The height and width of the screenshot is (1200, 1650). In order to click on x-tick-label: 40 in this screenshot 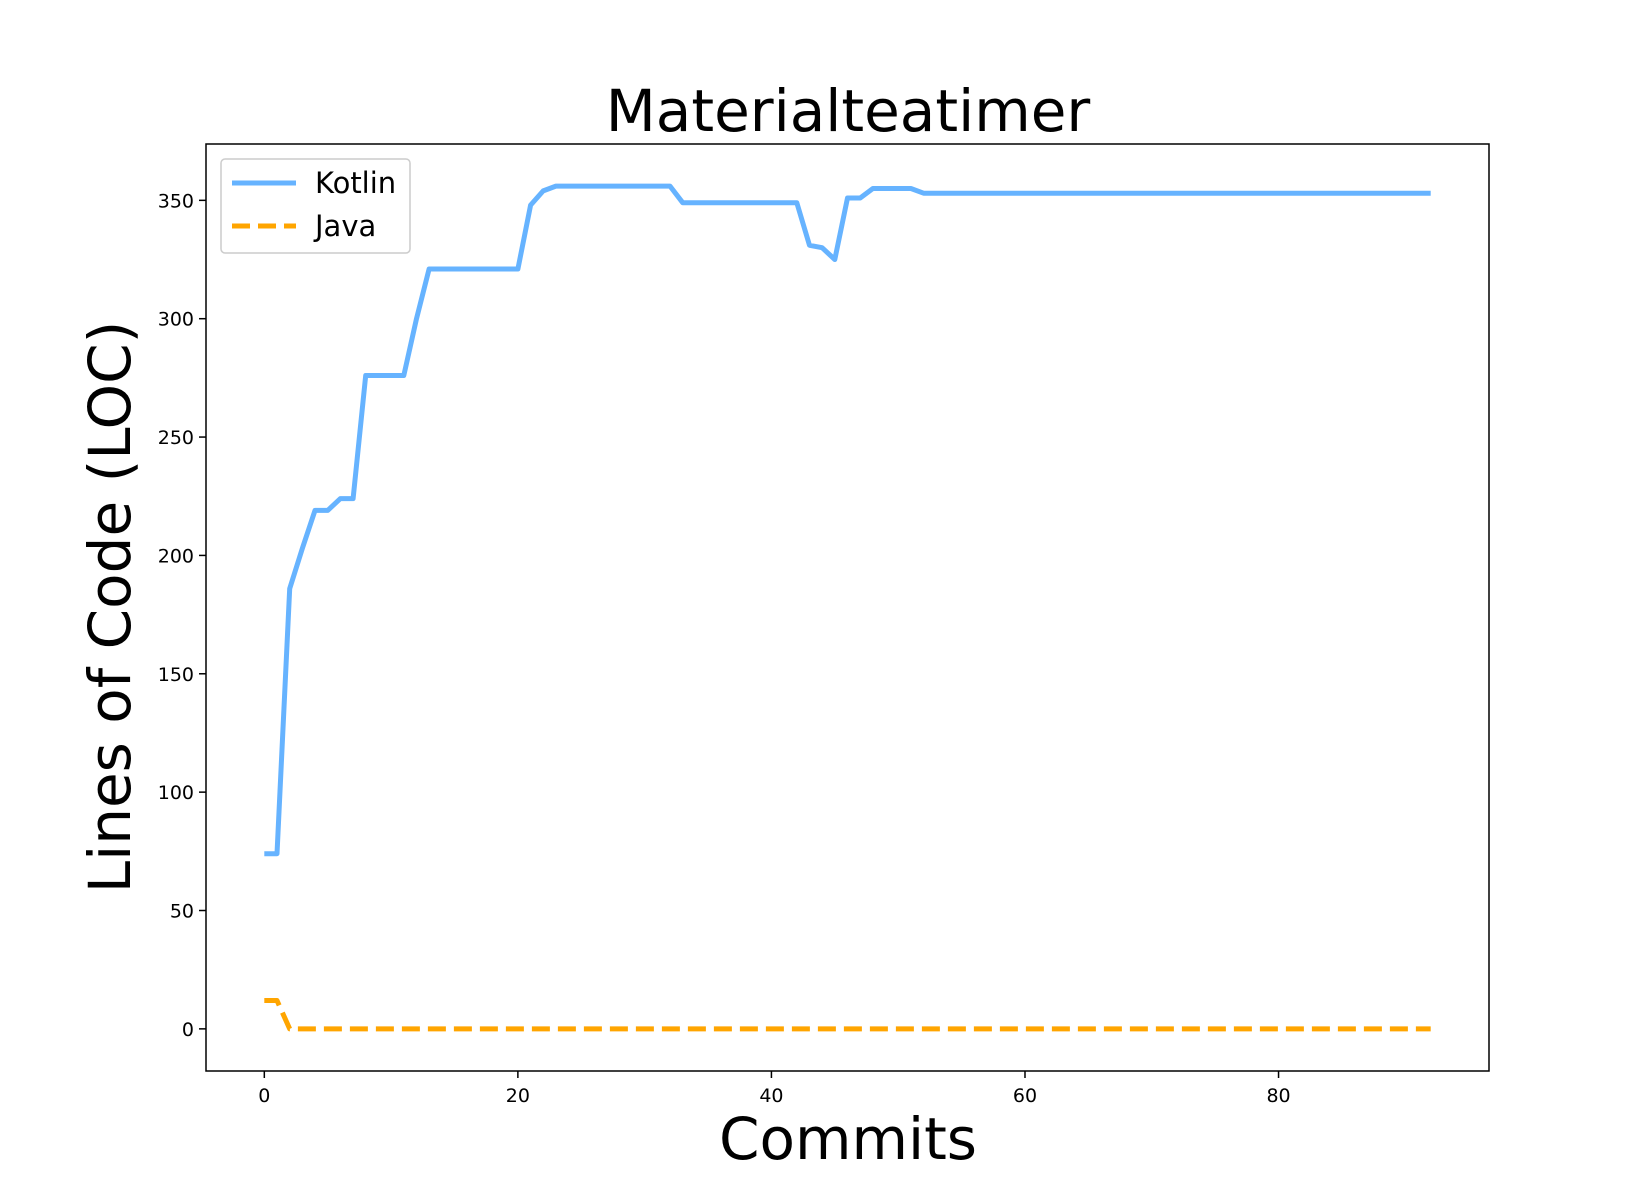, I will do `click(771, 1096)`.